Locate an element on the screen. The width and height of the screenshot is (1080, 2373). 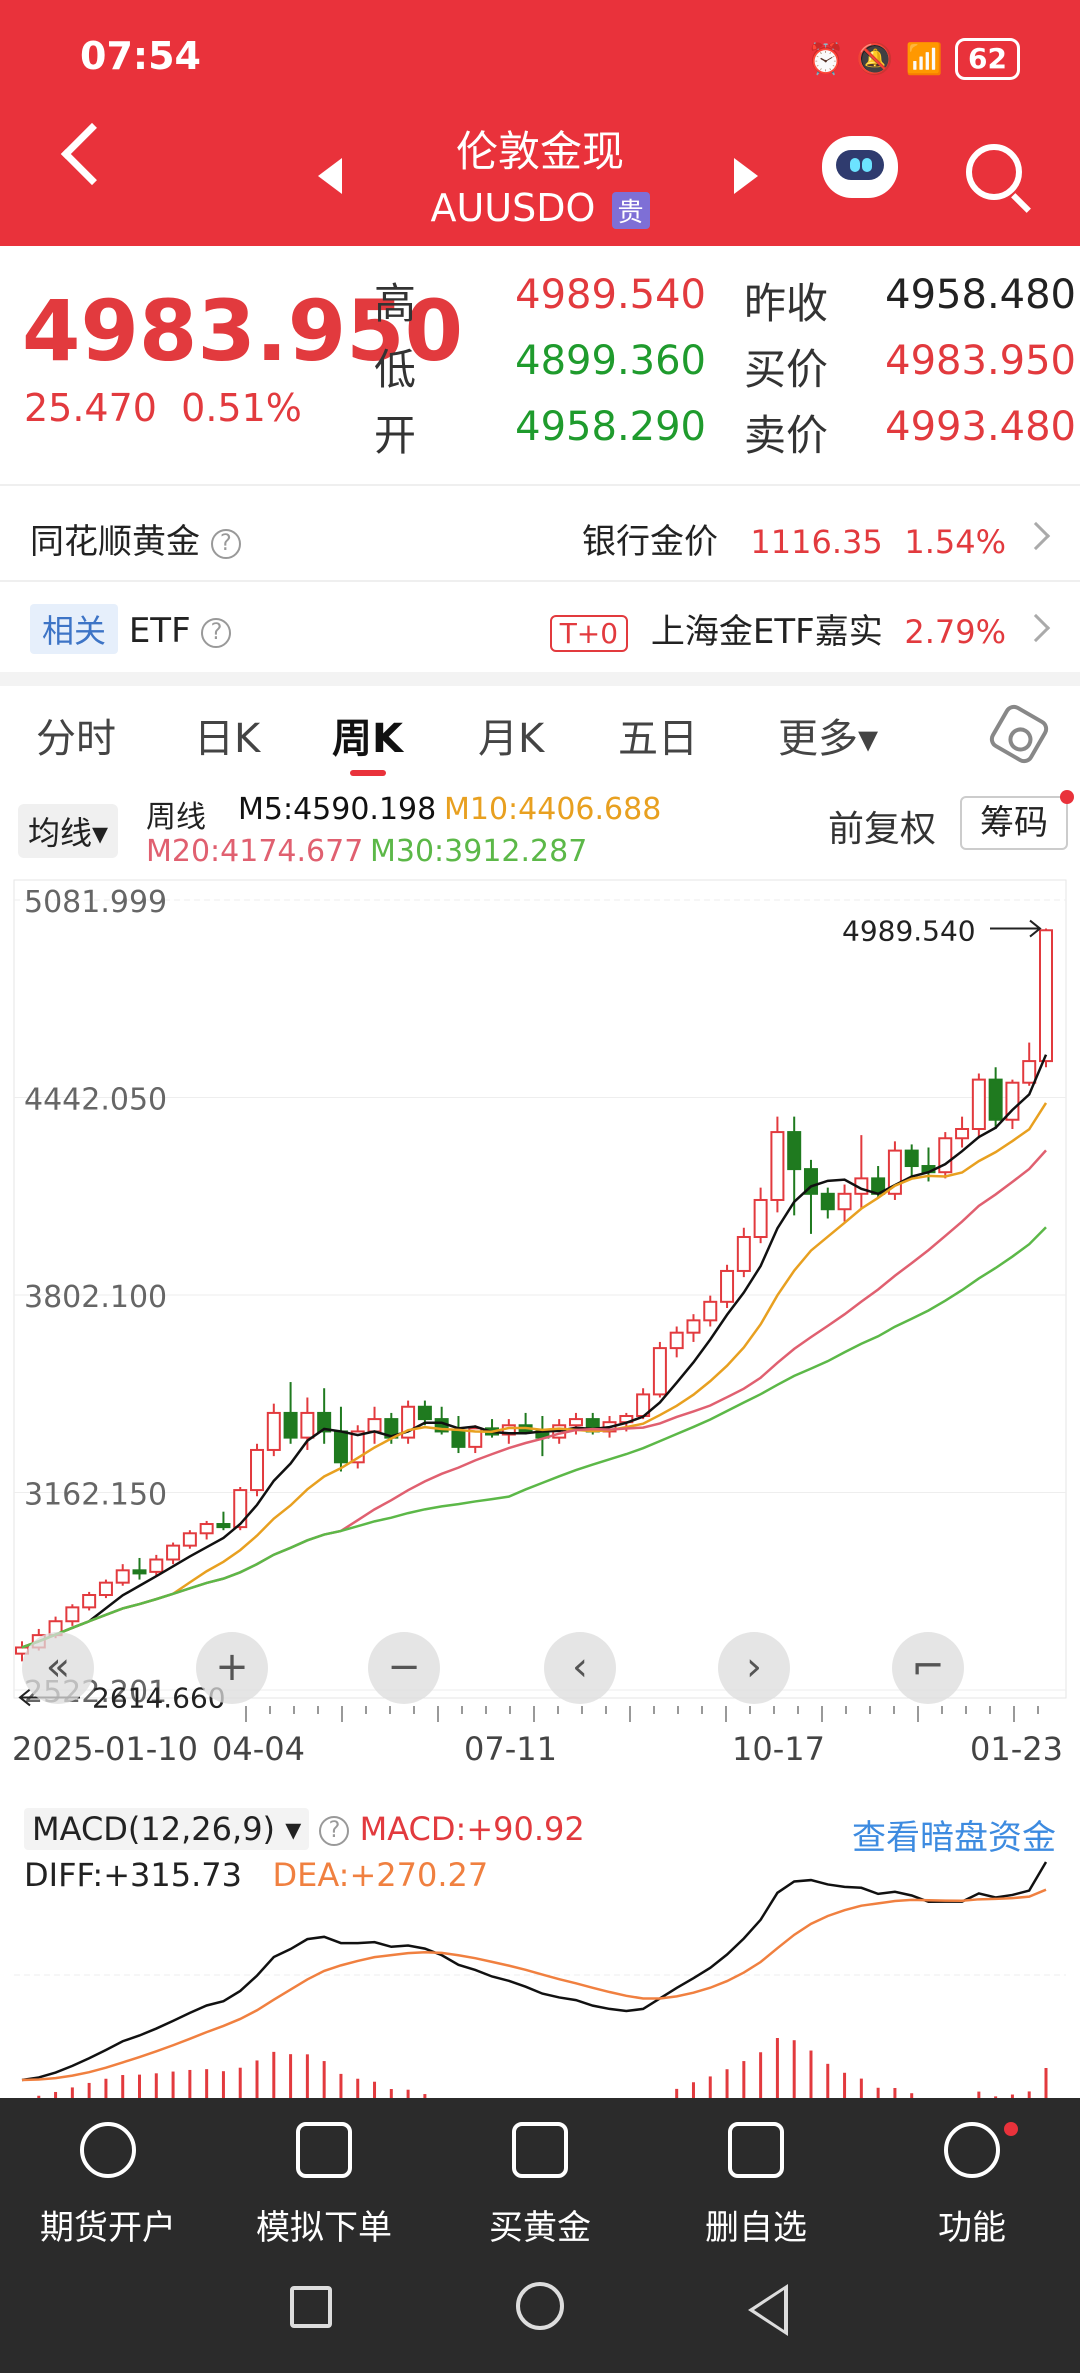
bid-label: 买价 is located at coordinates (786, 369).